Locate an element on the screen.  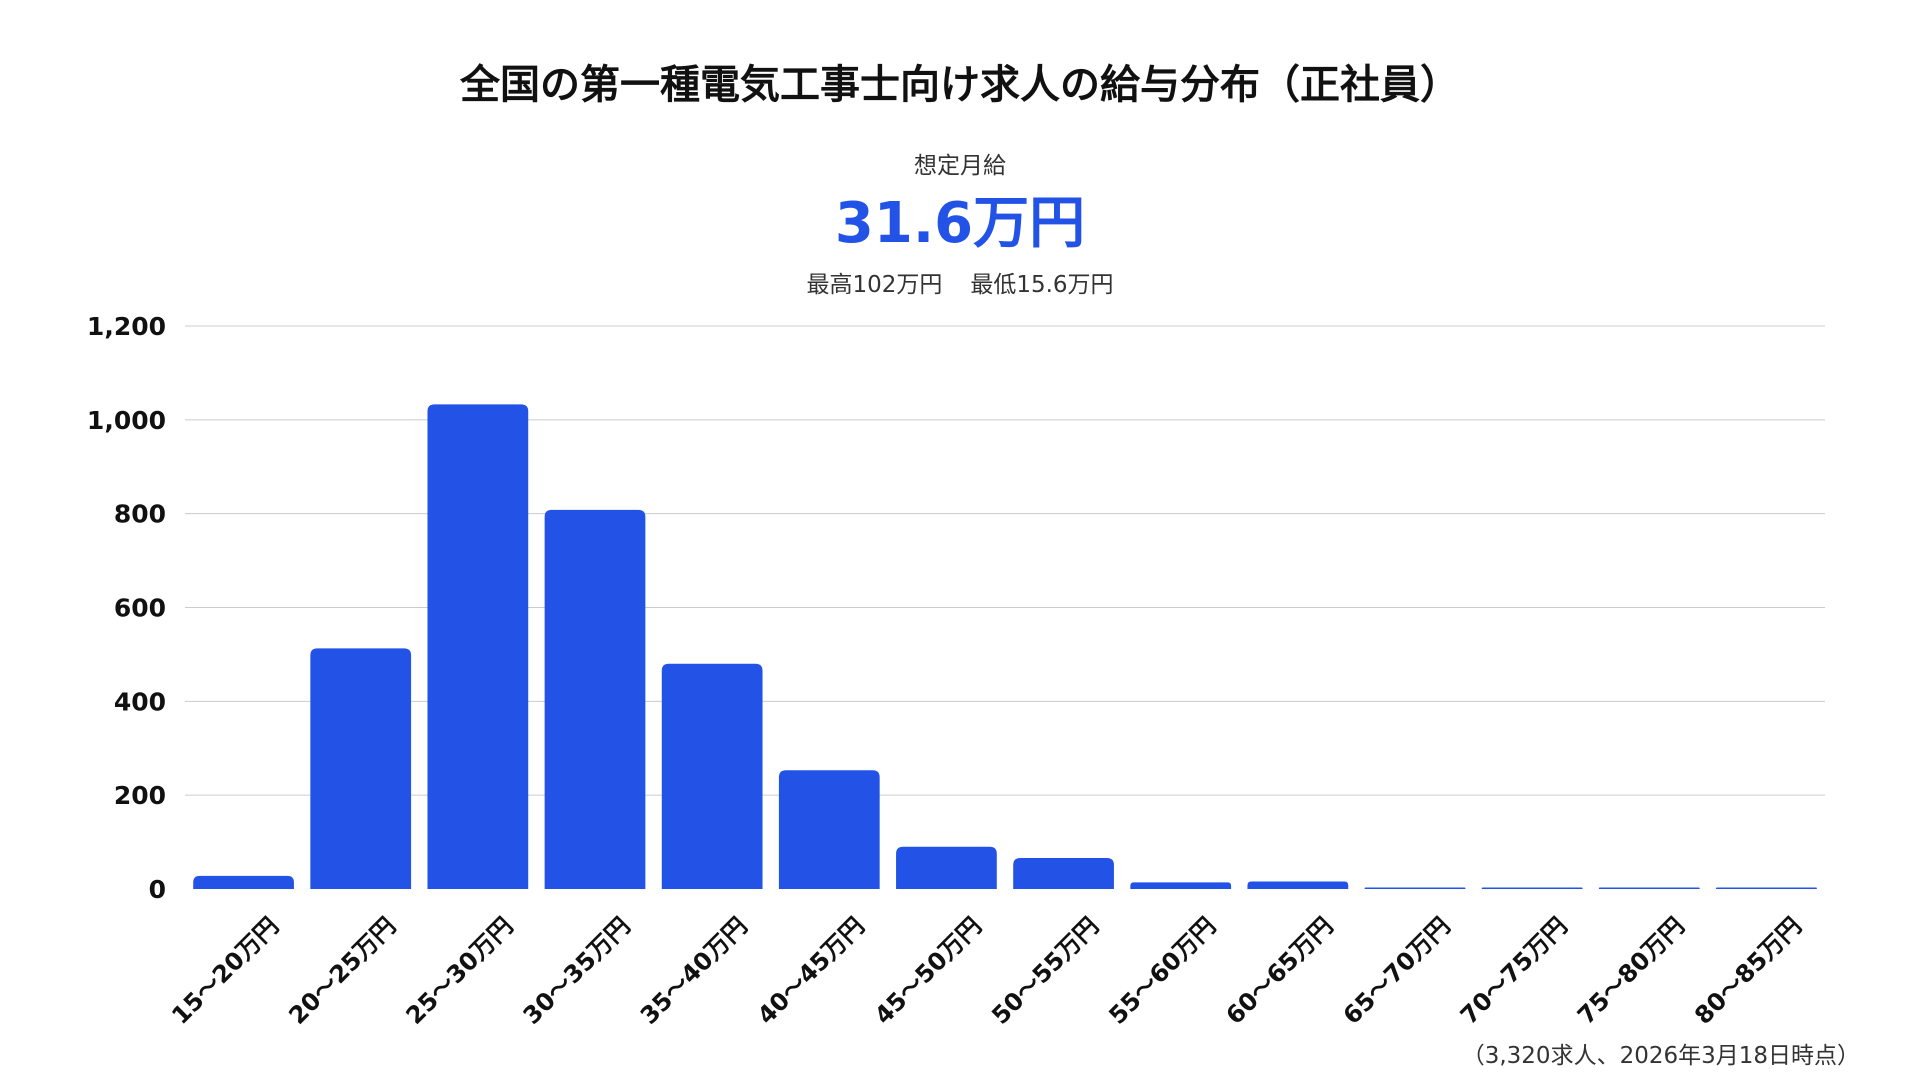
x-tick-label: 70〜75万円 is located at coordinates (1514, 971).